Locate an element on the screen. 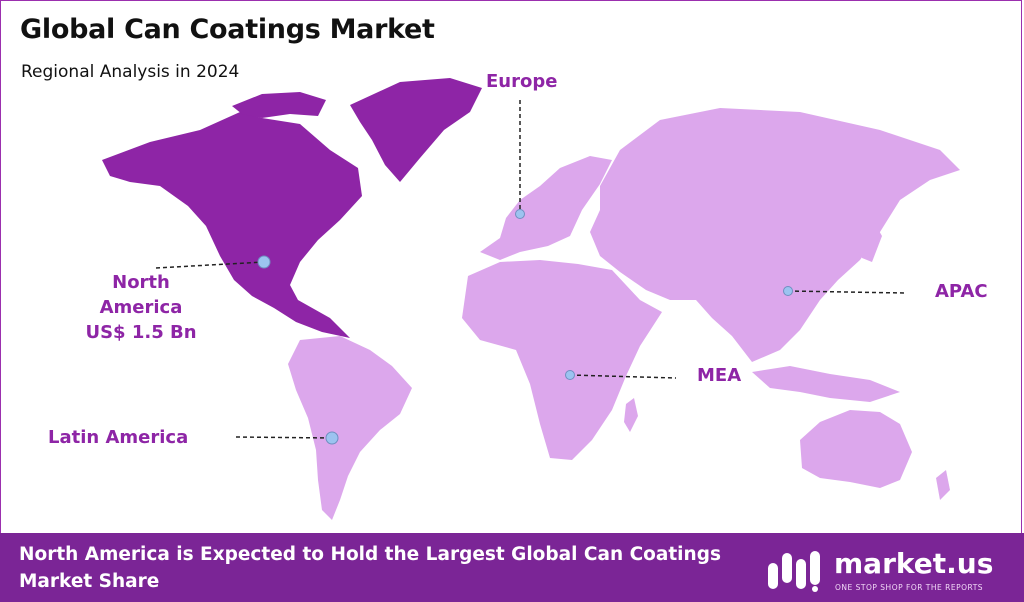  page-subtitle: Regional Analysis in 2024 is located at coordinates (130, 72).